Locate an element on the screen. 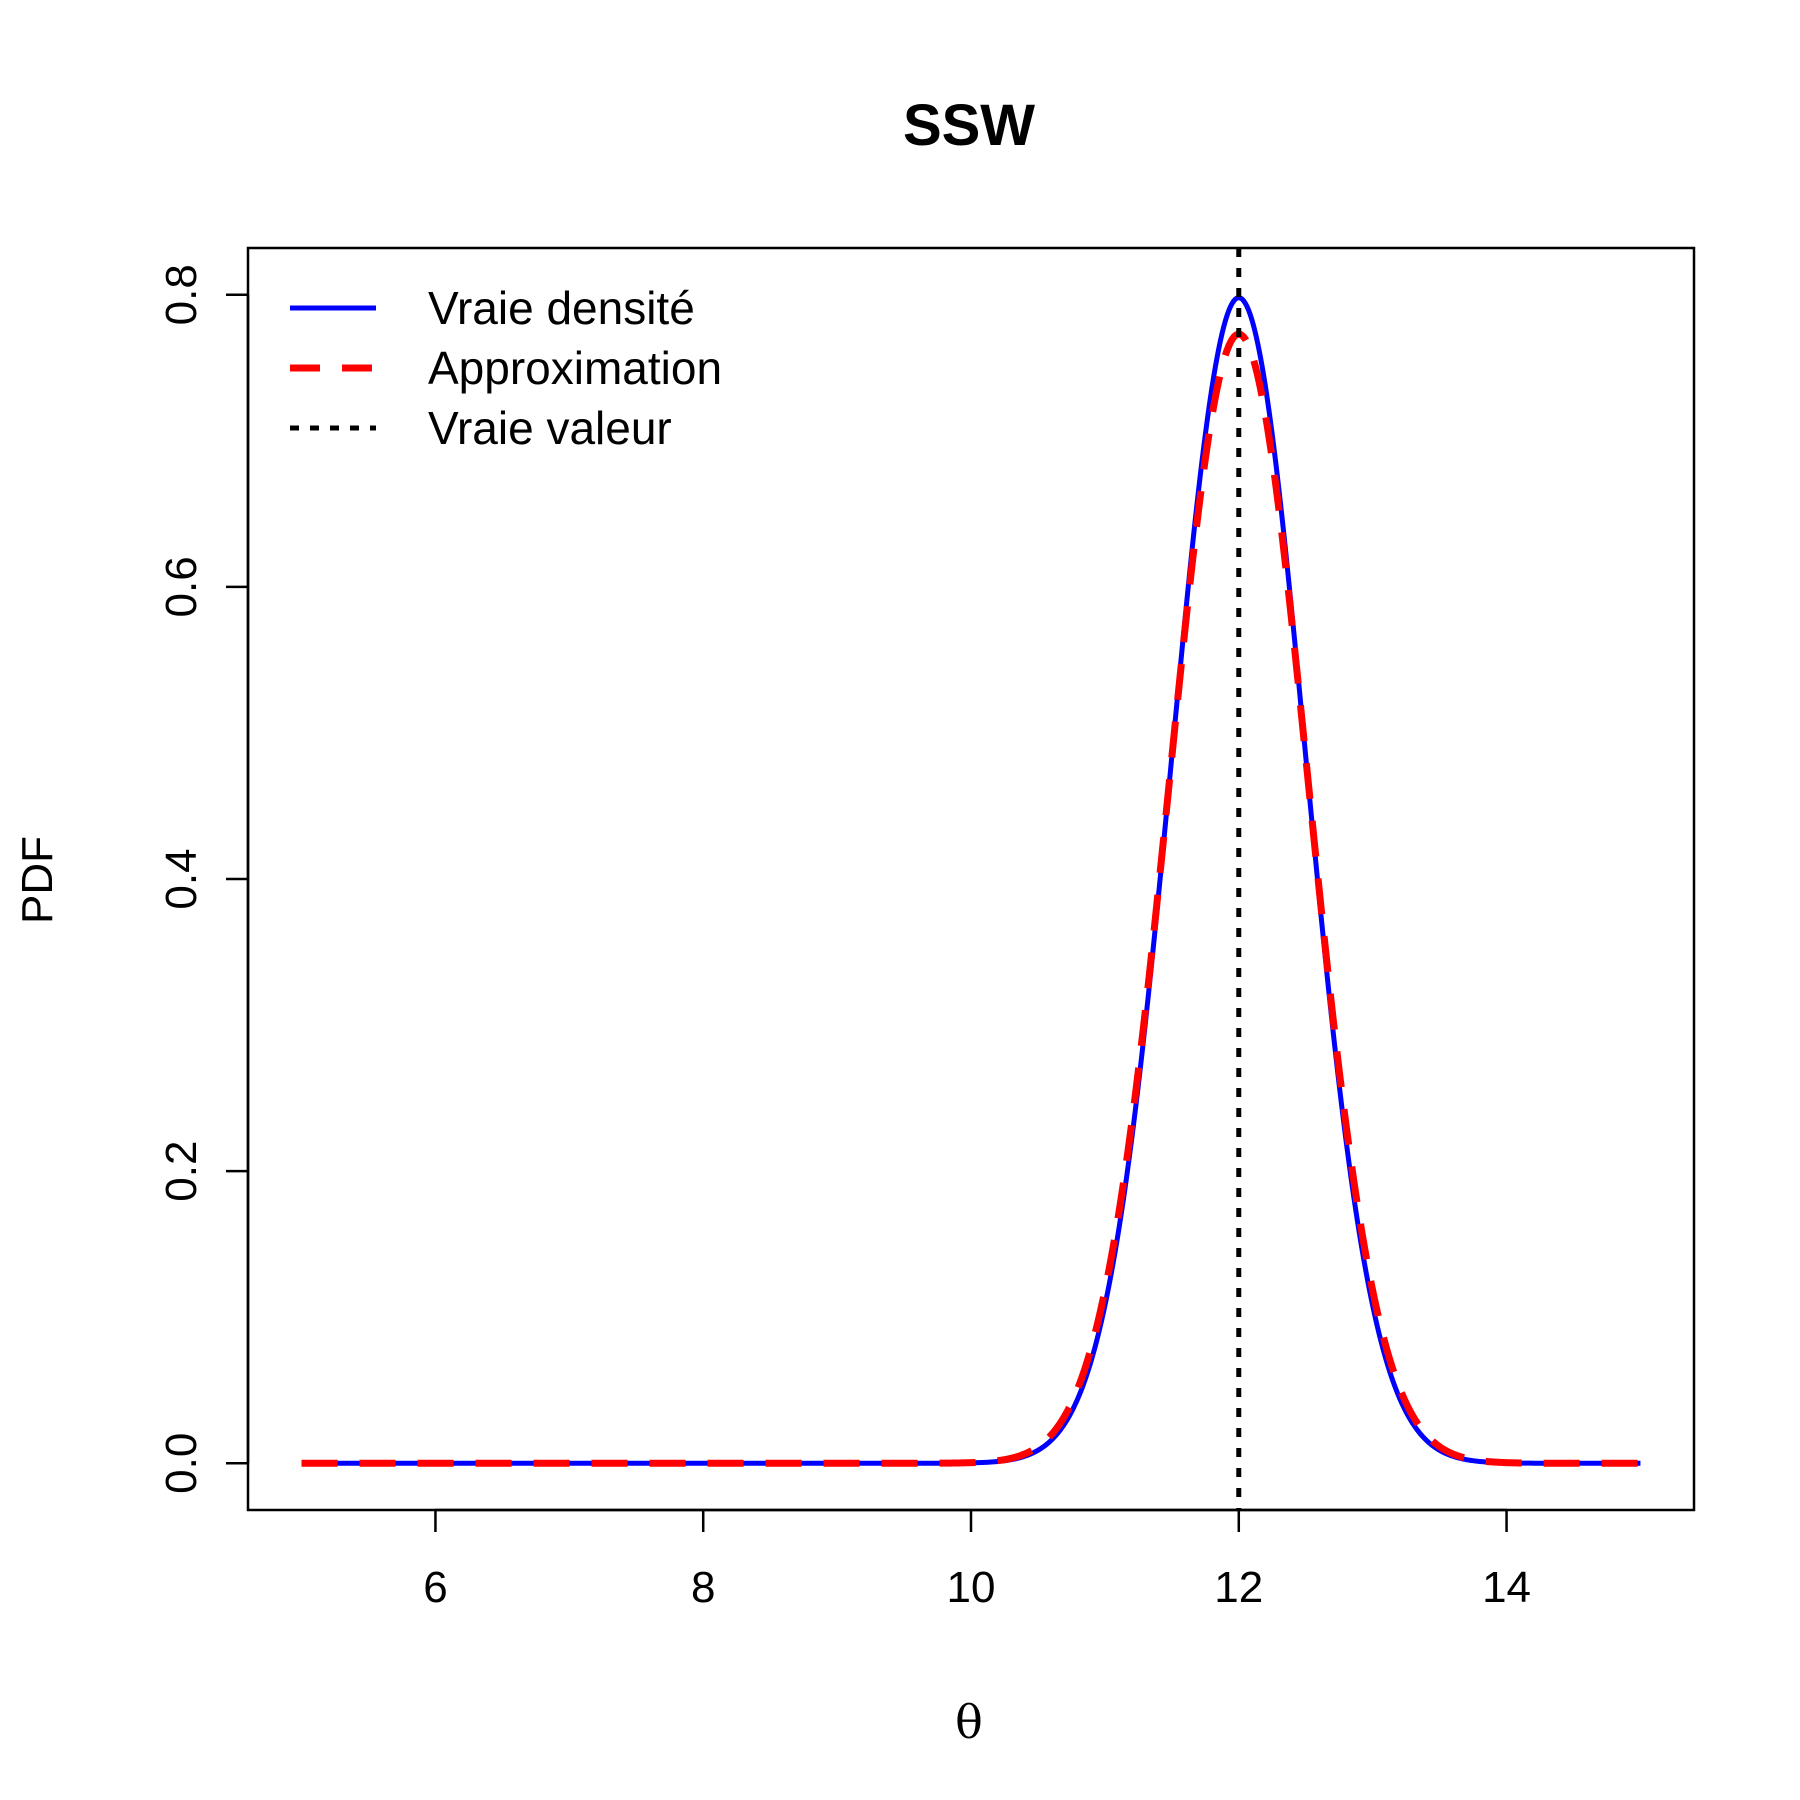 The image size is (1800, 1800). y-axis-label: PDF is located at coordinates (37, 880).